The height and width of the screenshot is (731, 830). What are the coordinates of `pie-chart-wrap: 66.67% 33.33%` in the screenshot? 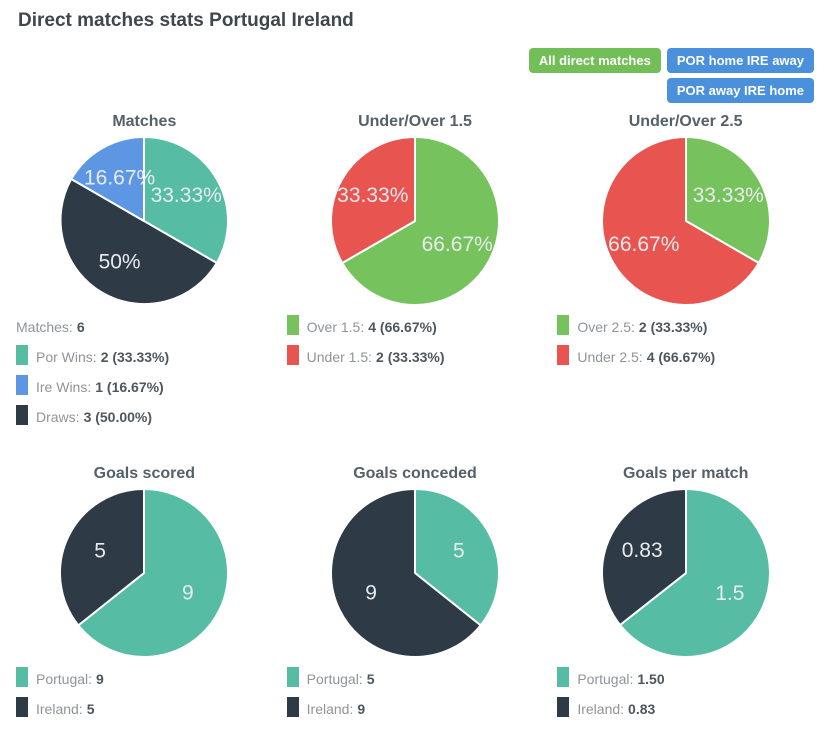 It's located at (415, 221).